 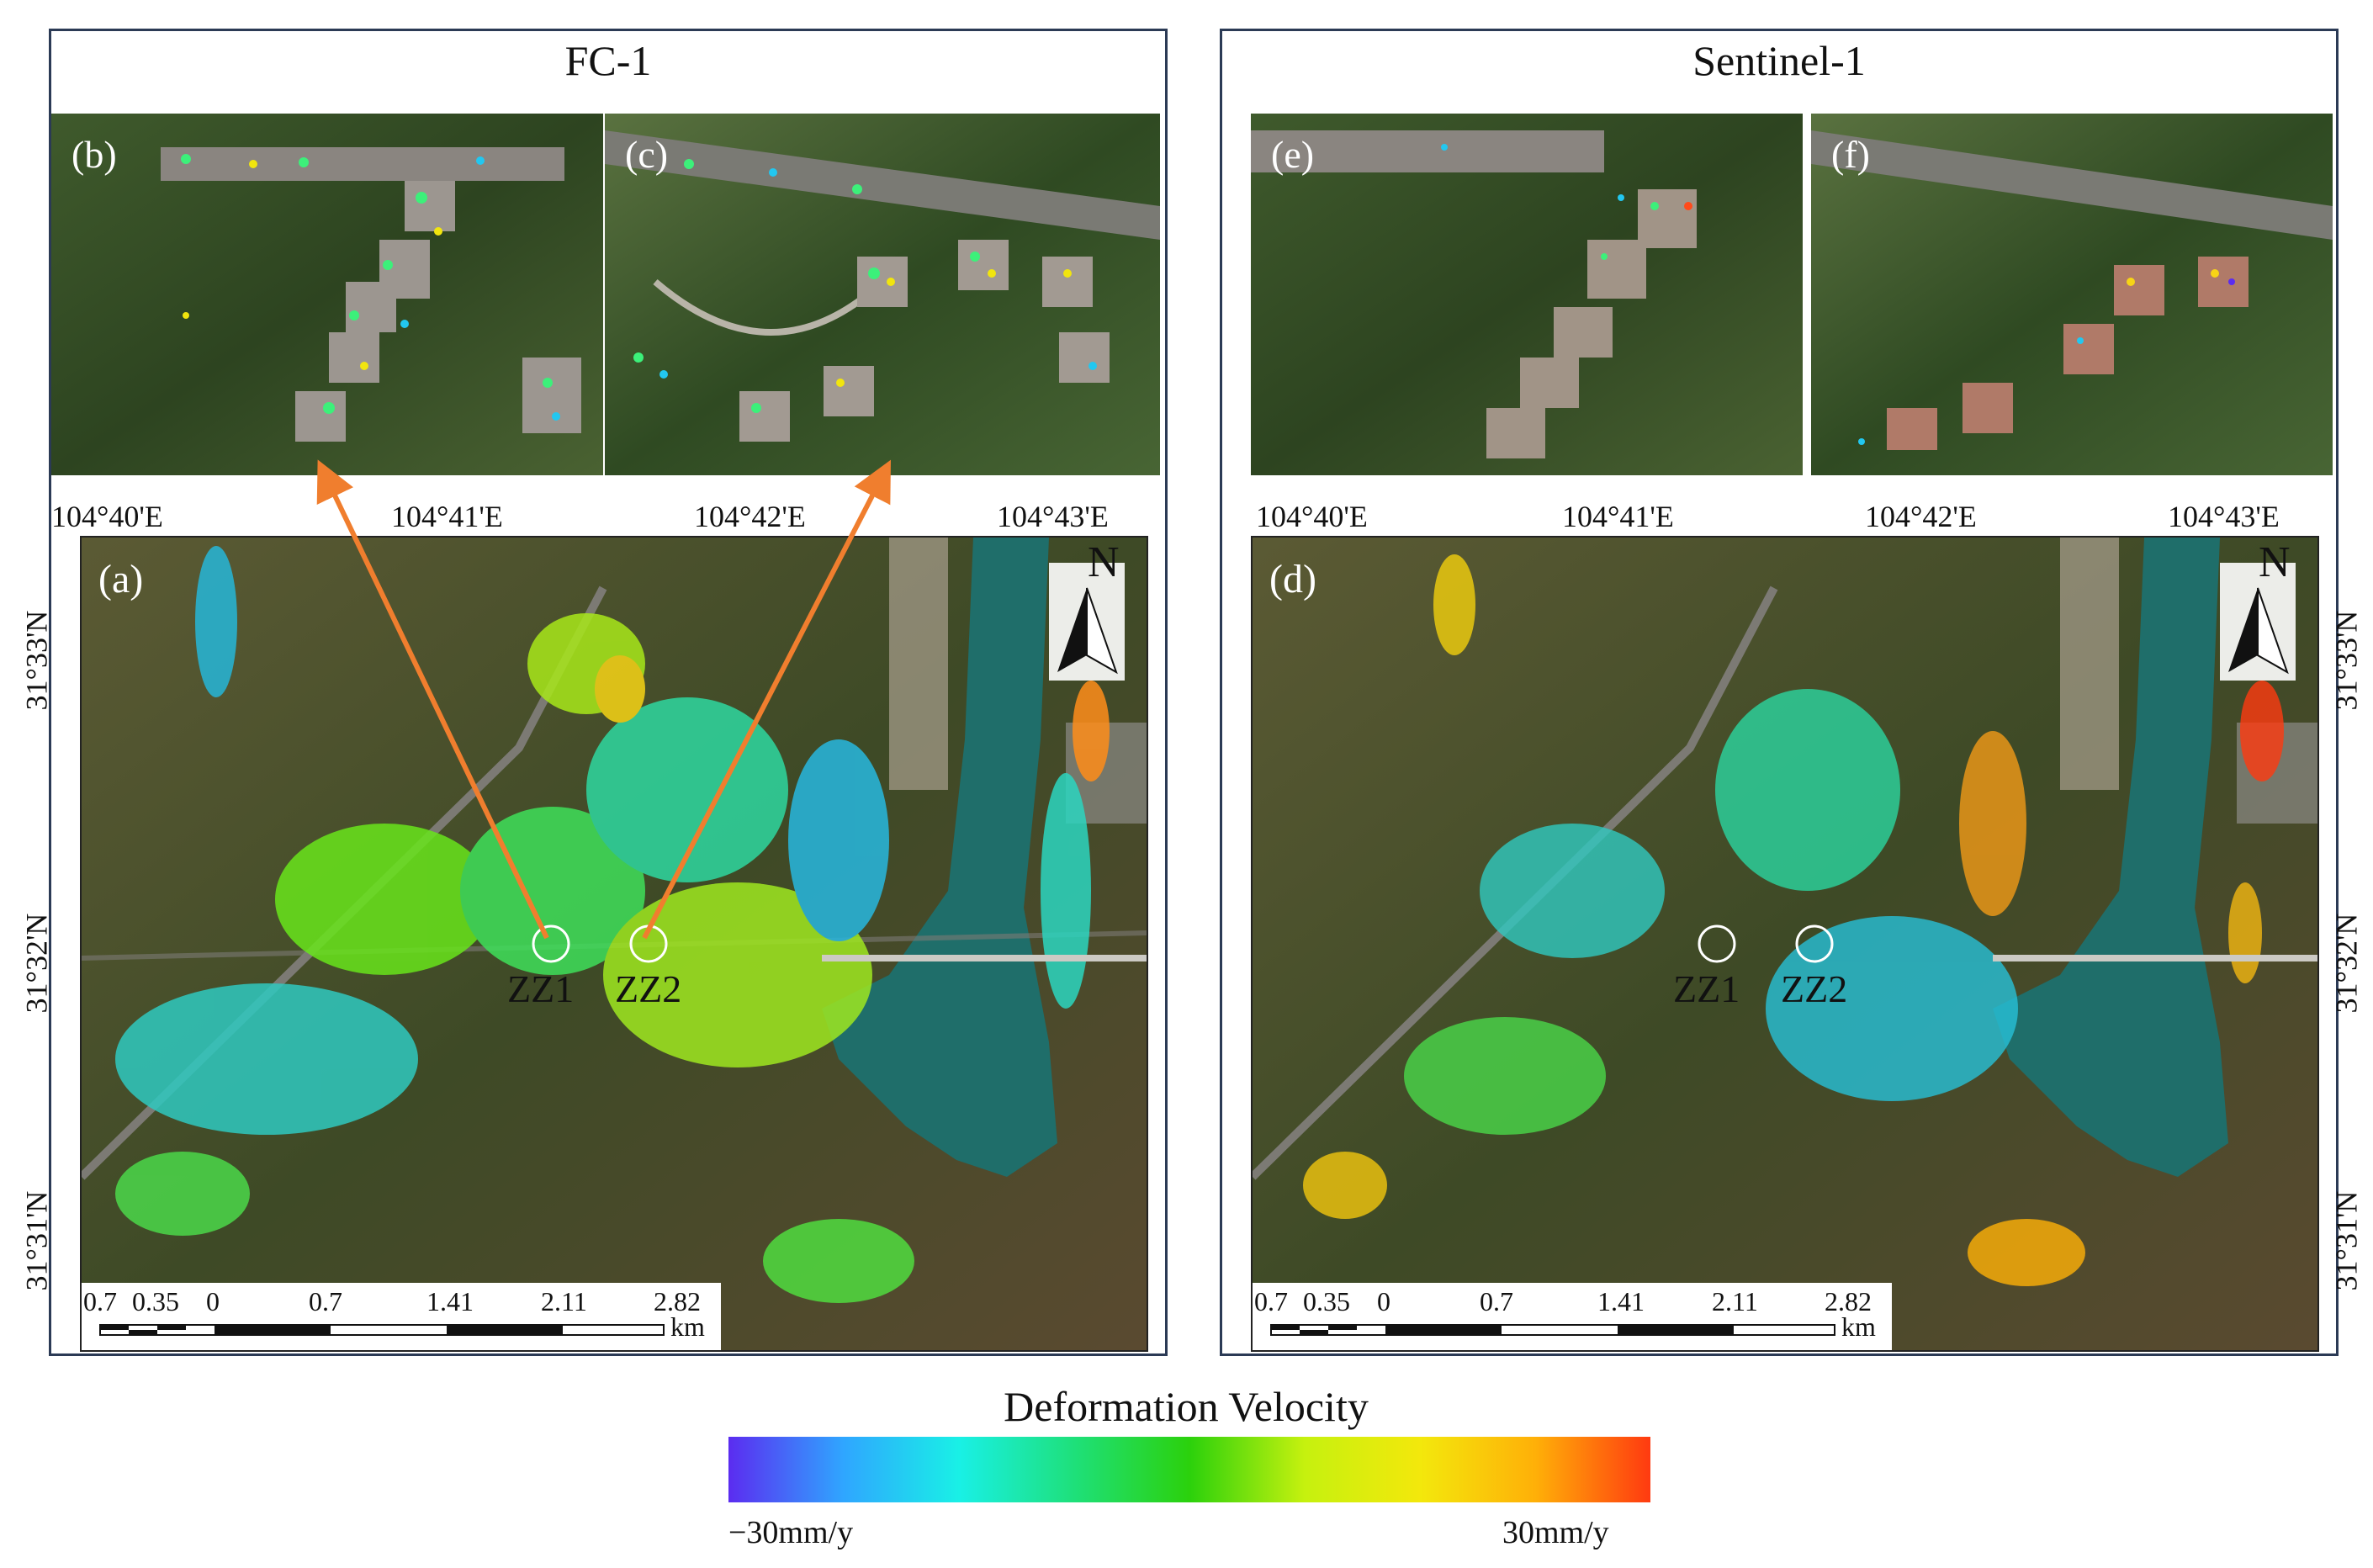 I want to click on inset-b: (b), so click(x=327, y=294).